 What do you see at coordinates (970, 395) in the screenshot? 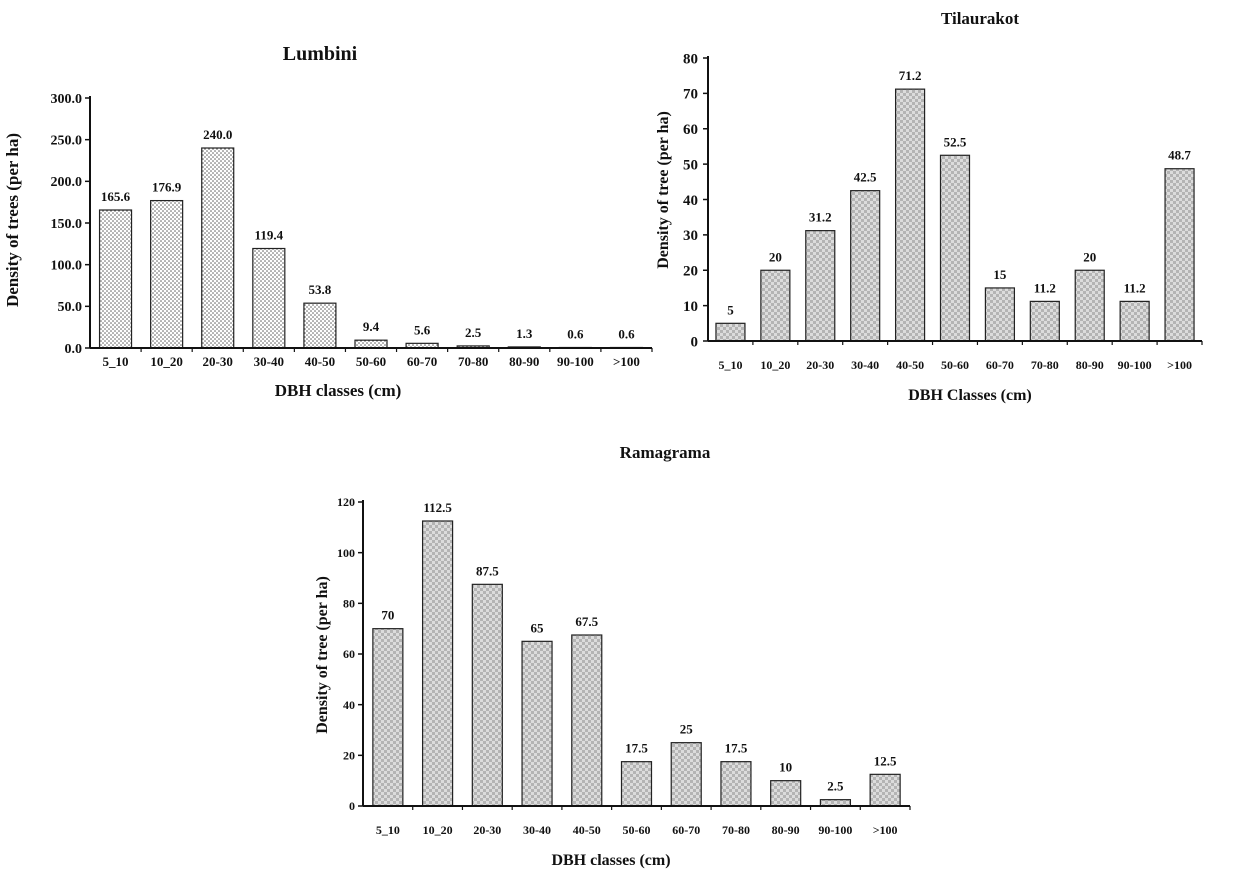
I see `x-axis-label: DBH Classes (cm)` at bounding box center [970, 395].